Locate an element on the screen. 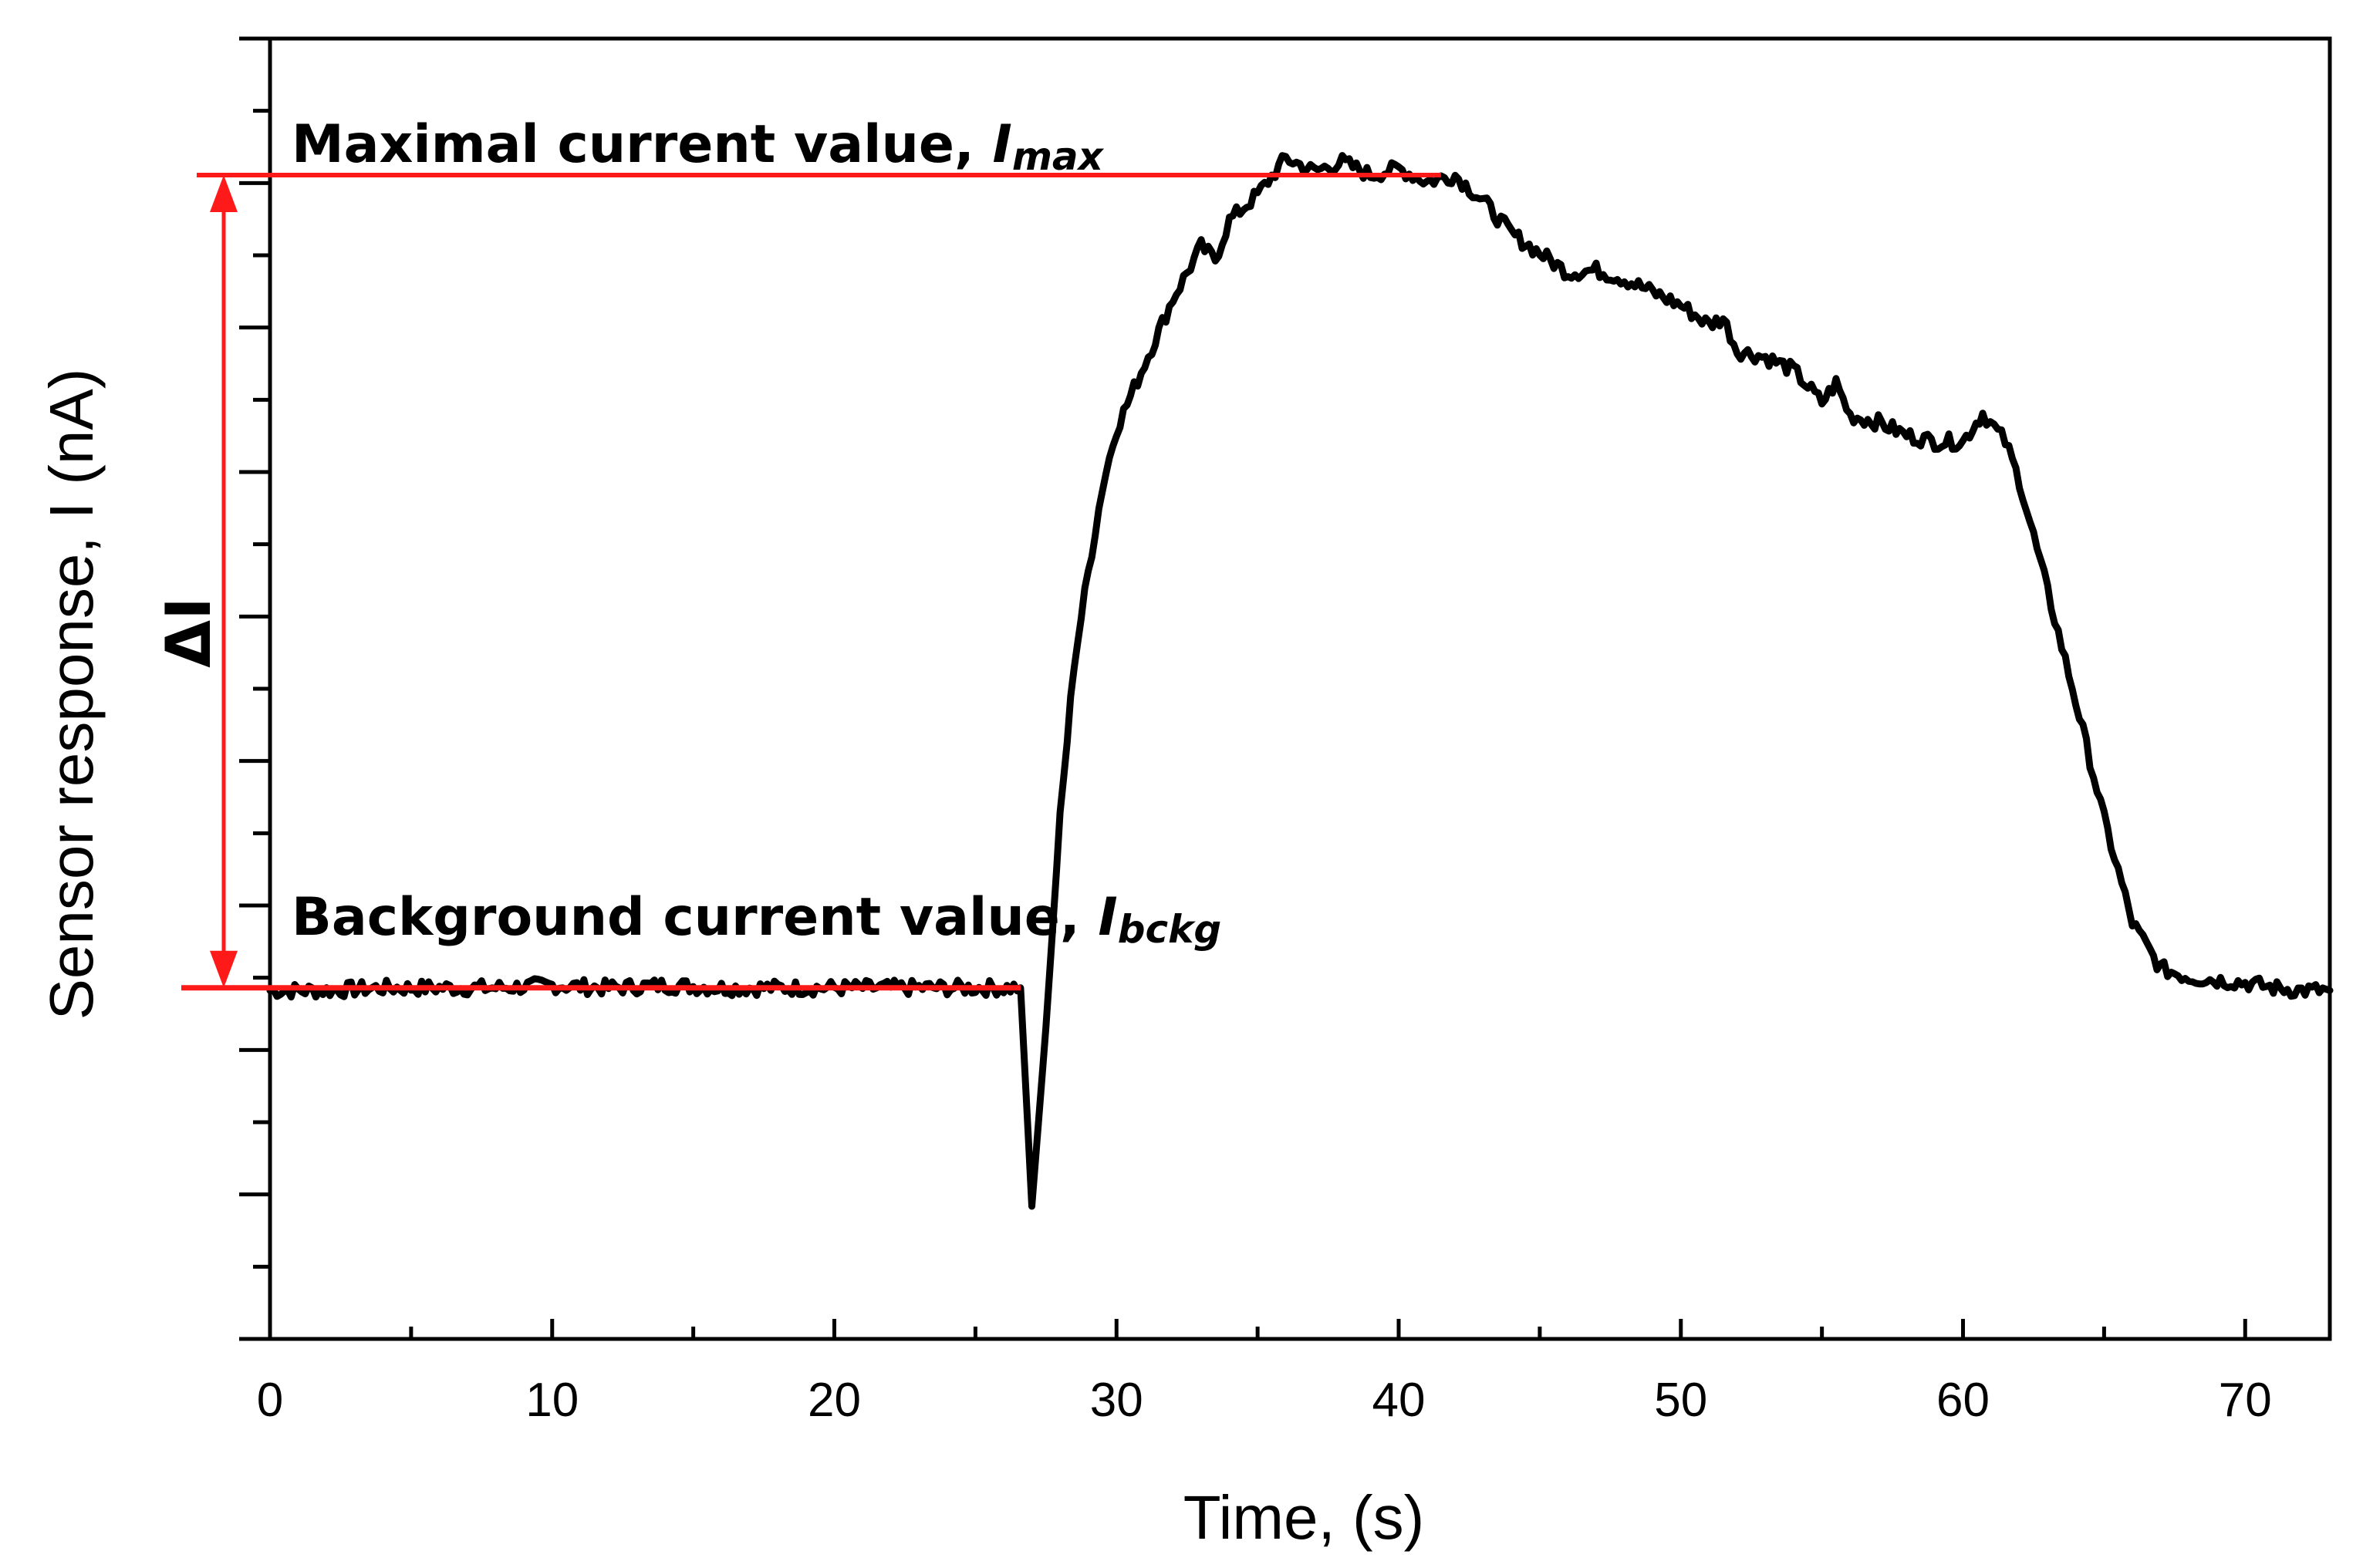 This screenshot has width=2363, height=1568. max-current-annotation: Maximal current value, Imax is located at coordinates (698, 146).